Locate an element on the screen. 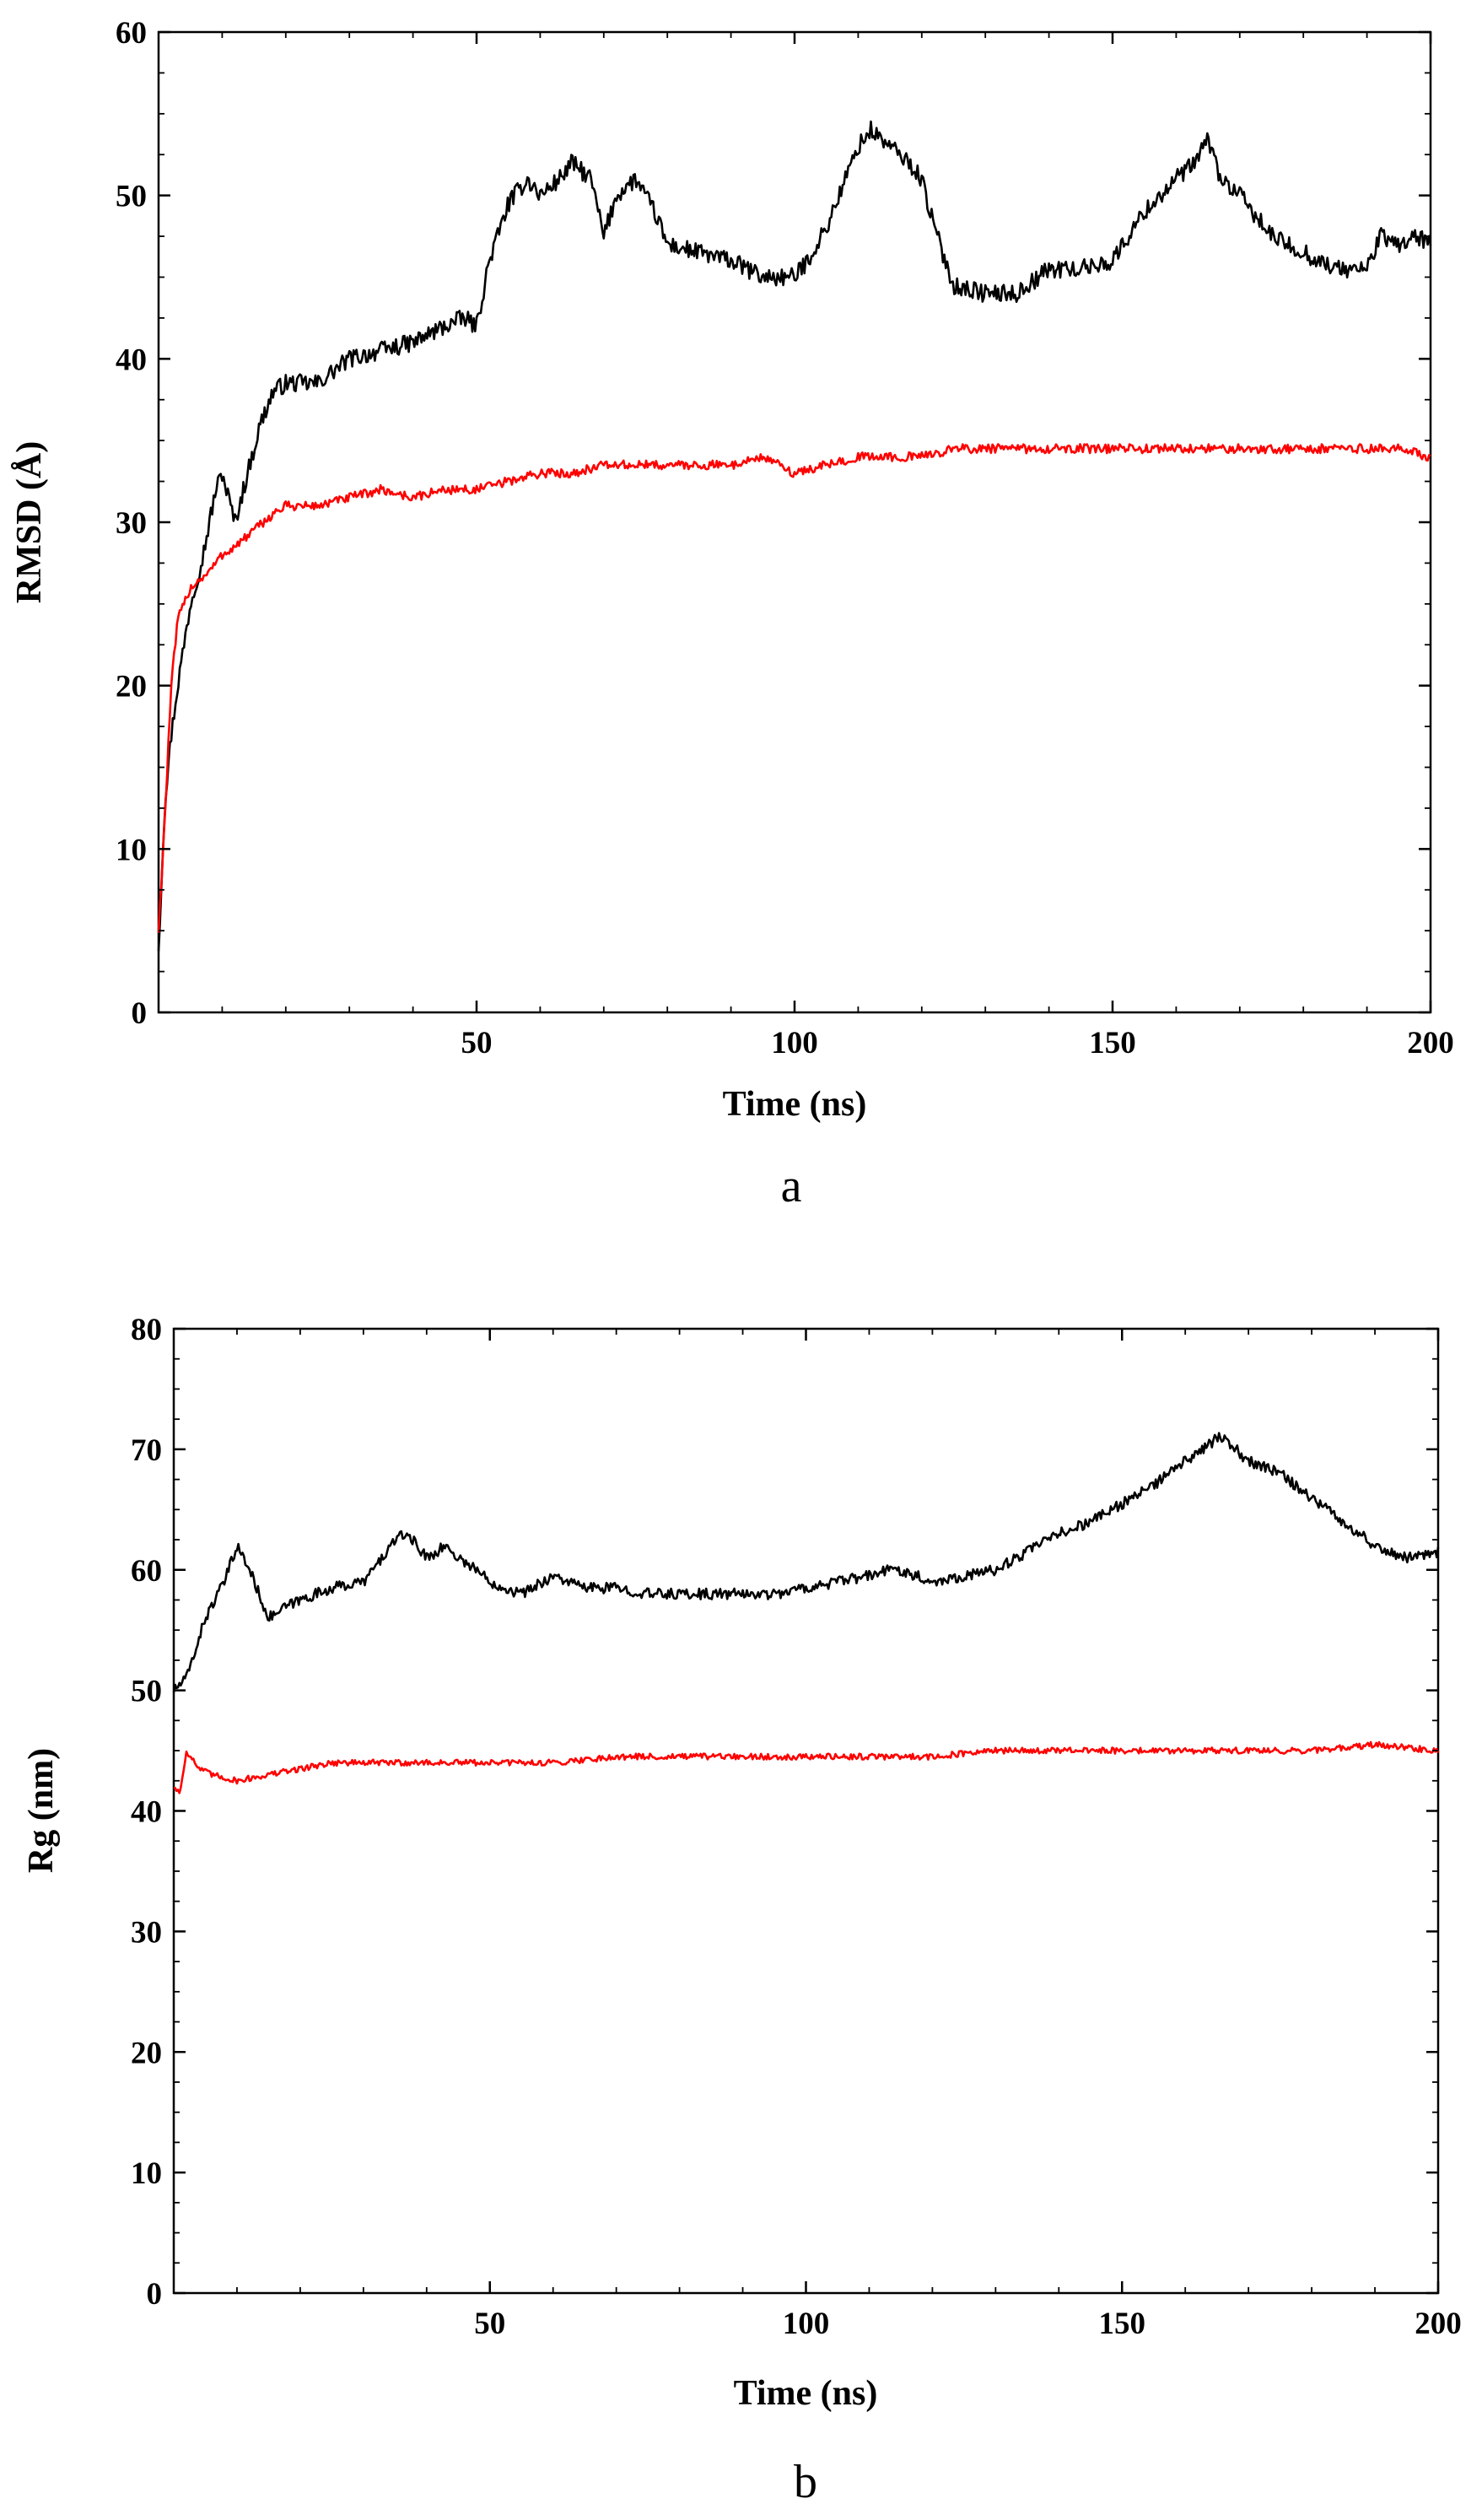 Image resolution: width=1482 pixels, height=2520 pixels. y-tick-label: 80 is located at coordinates (147, 1330).